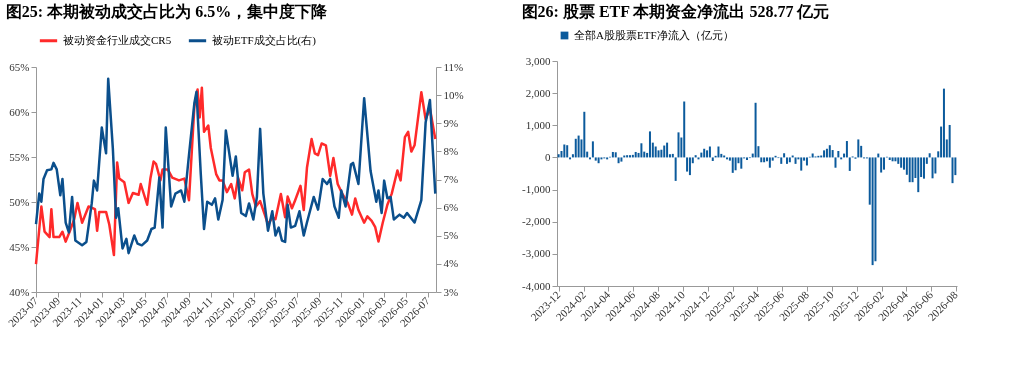 This screenshot has width=1032, height=369. I want to click on y-tick-label: 45%, so click(19, 246).